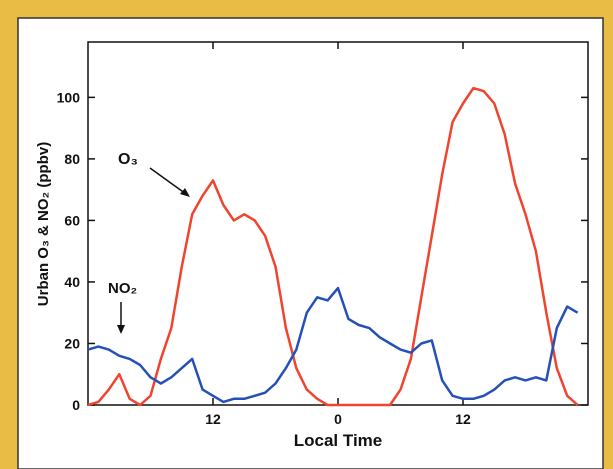 Image resolution: width=613 pixels, height=469 pixels. I want to click on arrow, so click(168, 181).